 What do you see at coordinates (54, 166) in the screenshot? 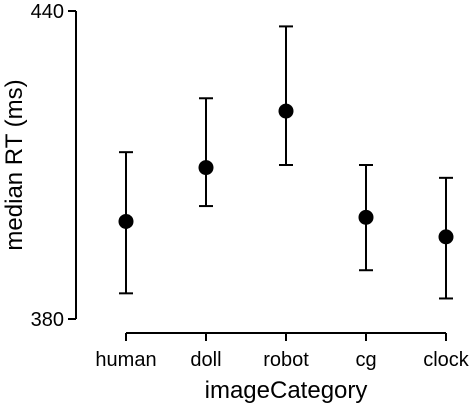
I see `y-axis: 380 440` at bounding box center [54, 166].